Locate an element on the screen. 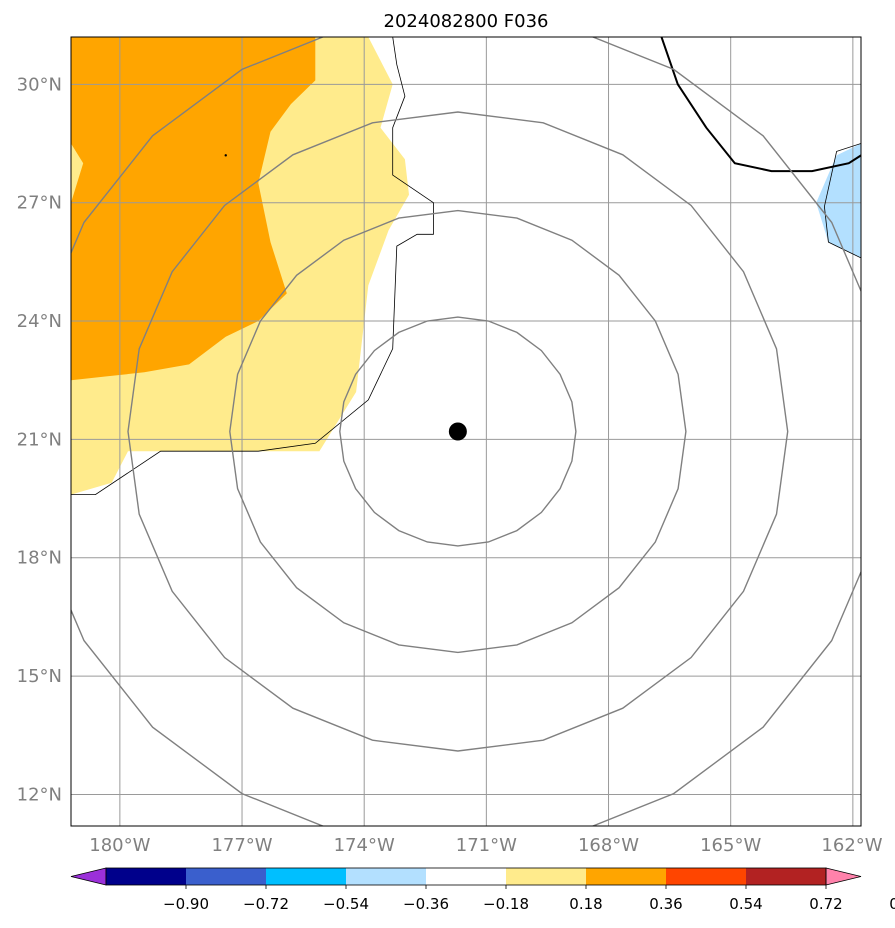 Image resolution: width=895 pixels, height=928 pixels. x-tick-label: 168°W is located at coordinates (608, 845).